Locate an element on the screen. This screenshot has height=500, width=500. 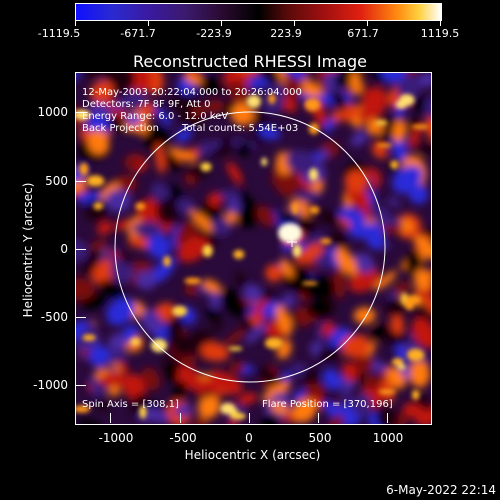
y-tick-label: 500 is located at coordinates (56, 181).